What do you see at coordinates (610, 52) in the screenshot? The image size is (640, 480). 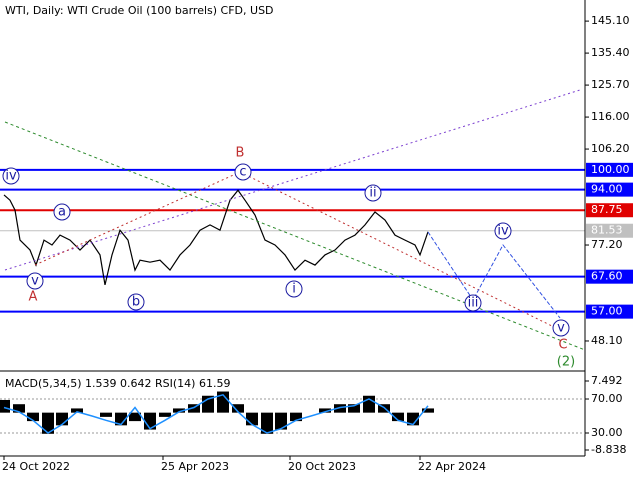 I see `y-tick-label: 135.40` at bounding box center [610, 52].